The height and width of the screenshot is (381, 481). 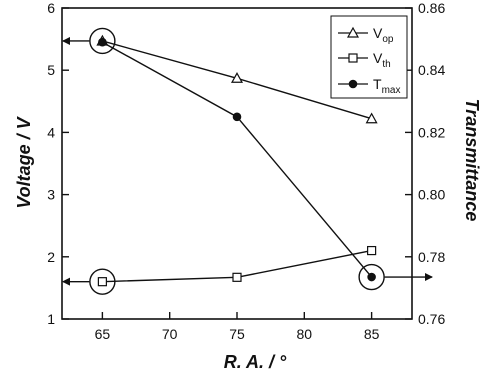 What do you see at coordinates (431, 132) in the screenshot?
I see `y-right-tick-label: 0.82` at bounding box center [431, 132].